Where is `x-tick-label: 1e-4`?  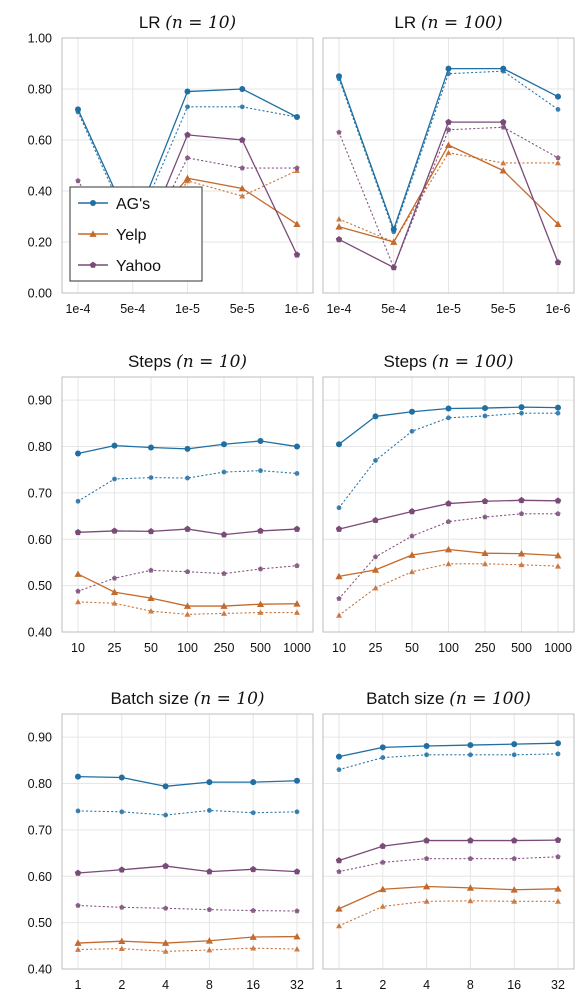
x-tick-label: 1e-4 is located at coordinates (77, 309).